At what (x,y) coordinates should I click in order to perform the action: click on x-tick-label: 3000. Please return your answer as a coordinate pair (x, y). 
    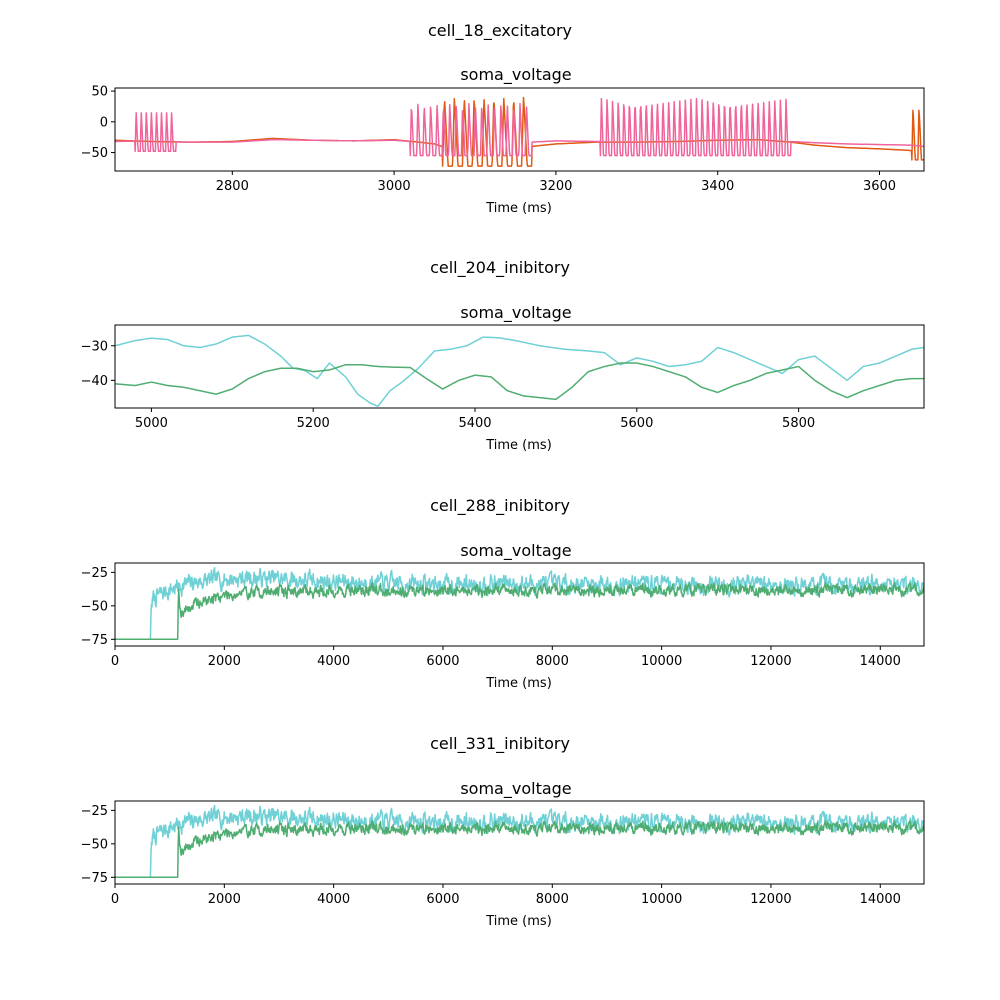
    Looking at the image, I should click on (394, 186).